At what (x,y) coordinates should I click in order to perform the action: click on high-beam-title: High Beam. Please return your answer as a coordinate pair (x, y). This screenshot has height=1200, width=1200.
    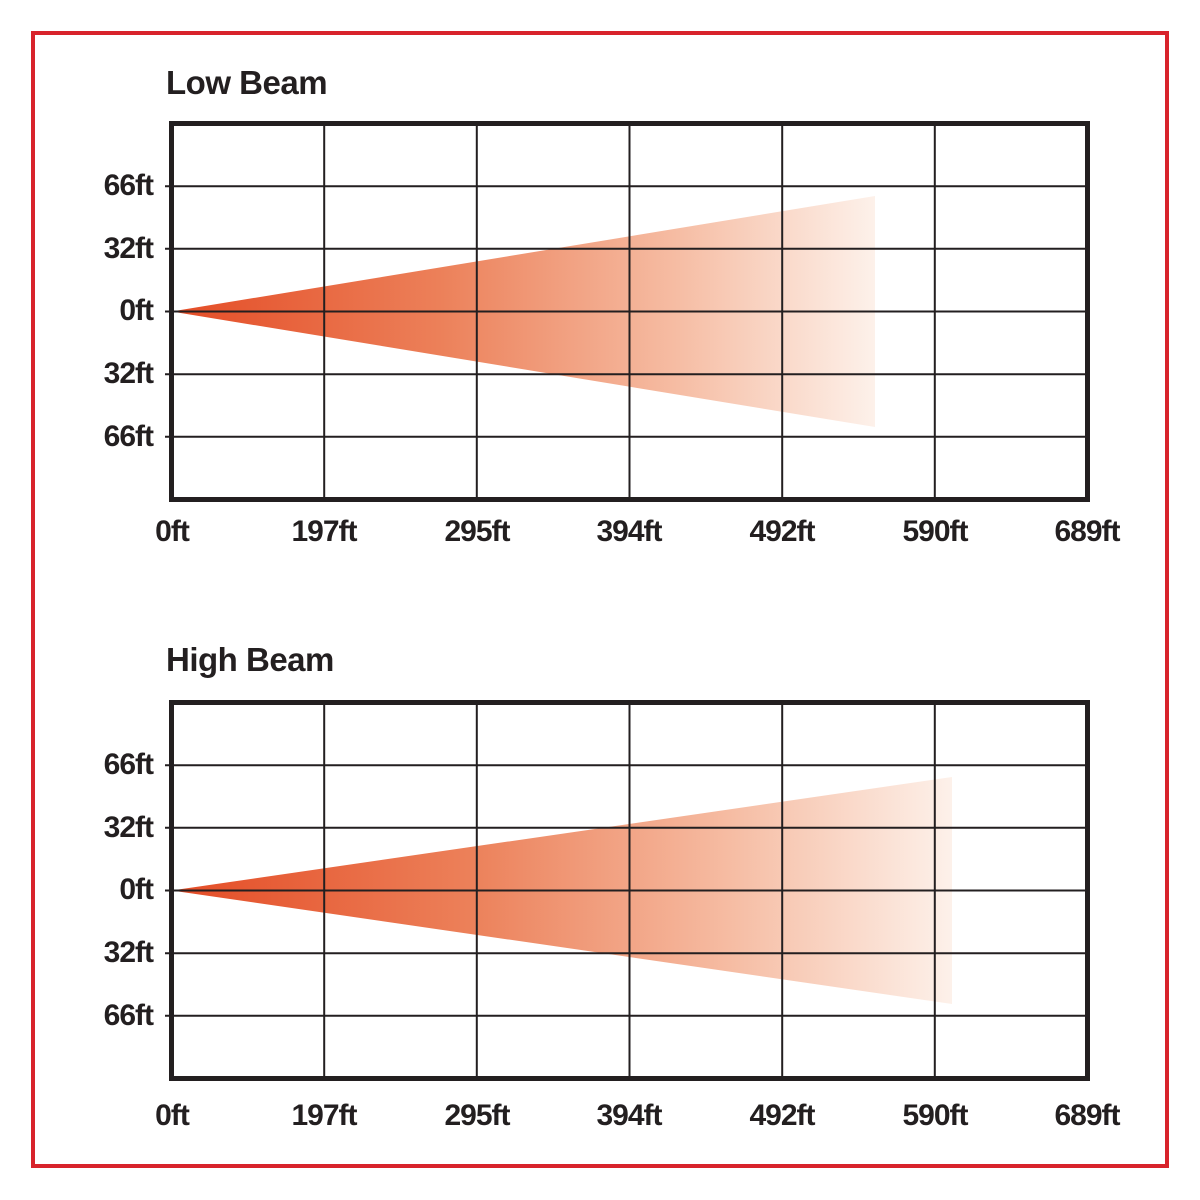
    Looking at the image, I should click on (250, 659).